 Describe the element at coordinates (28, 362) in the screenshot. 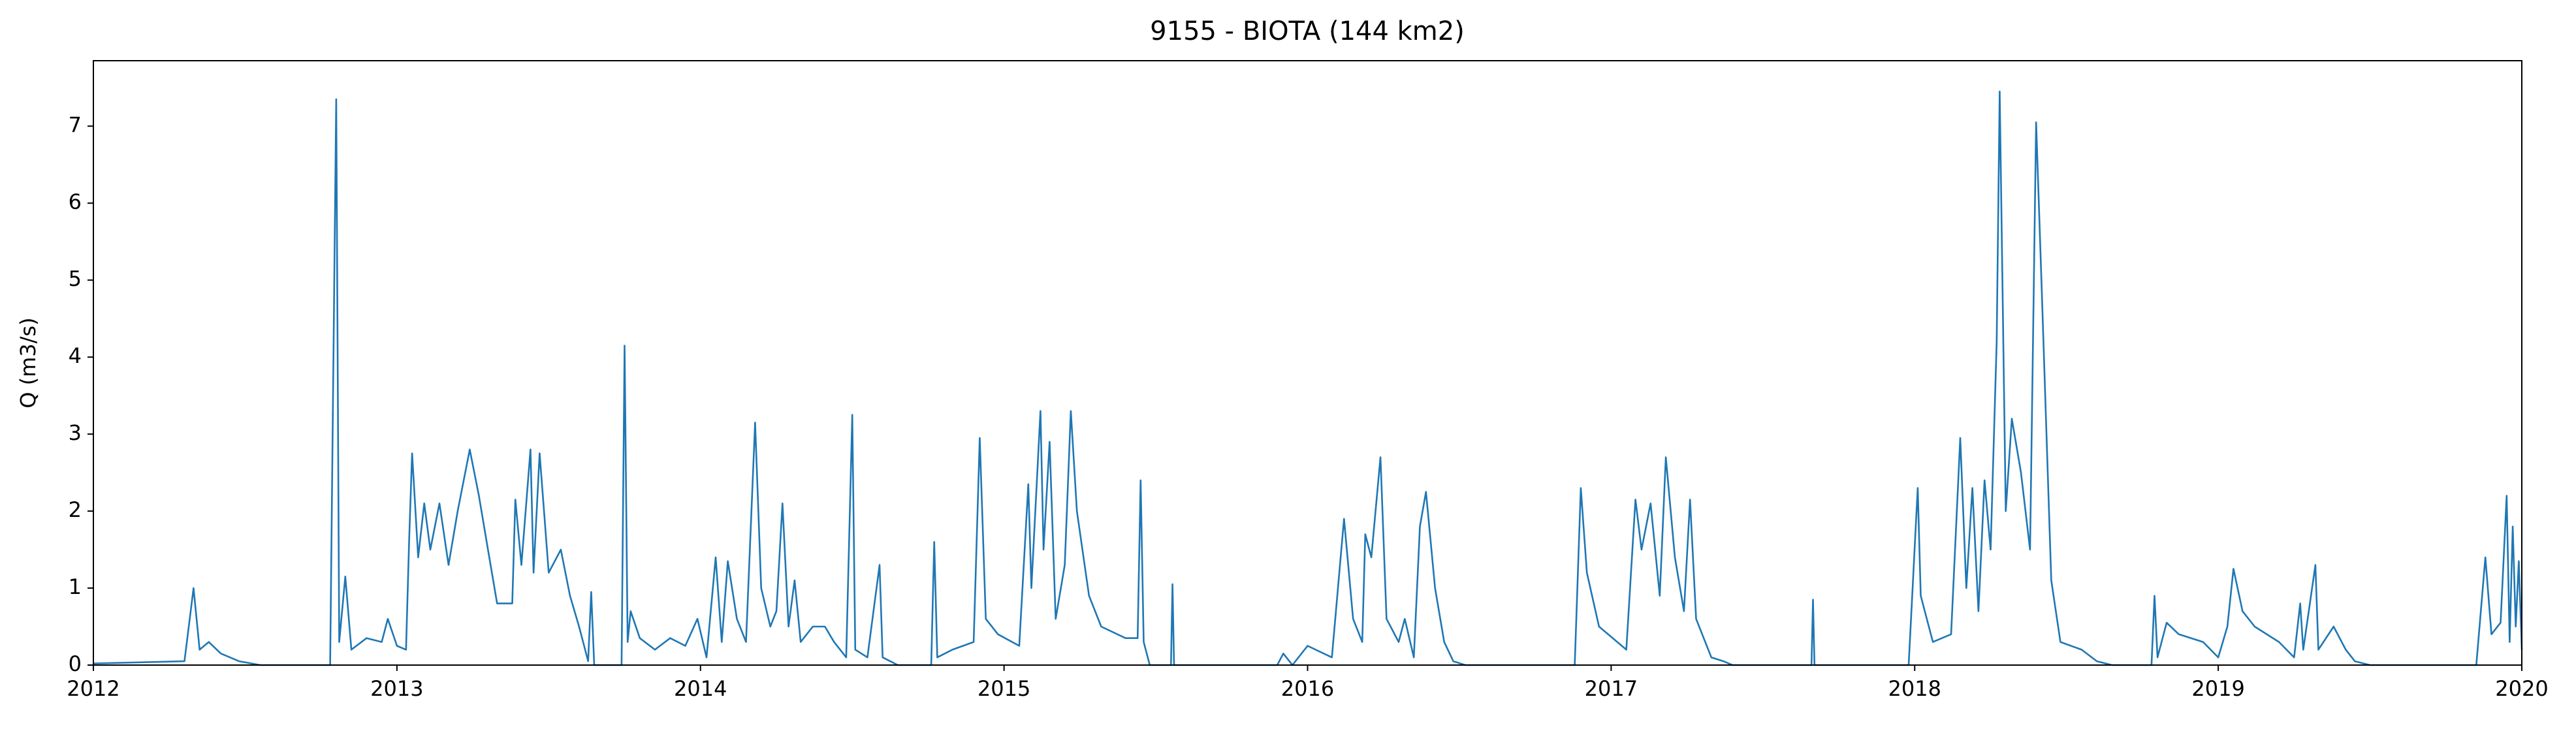

I see `y-axis-label: Q (m3/s)` at that location.